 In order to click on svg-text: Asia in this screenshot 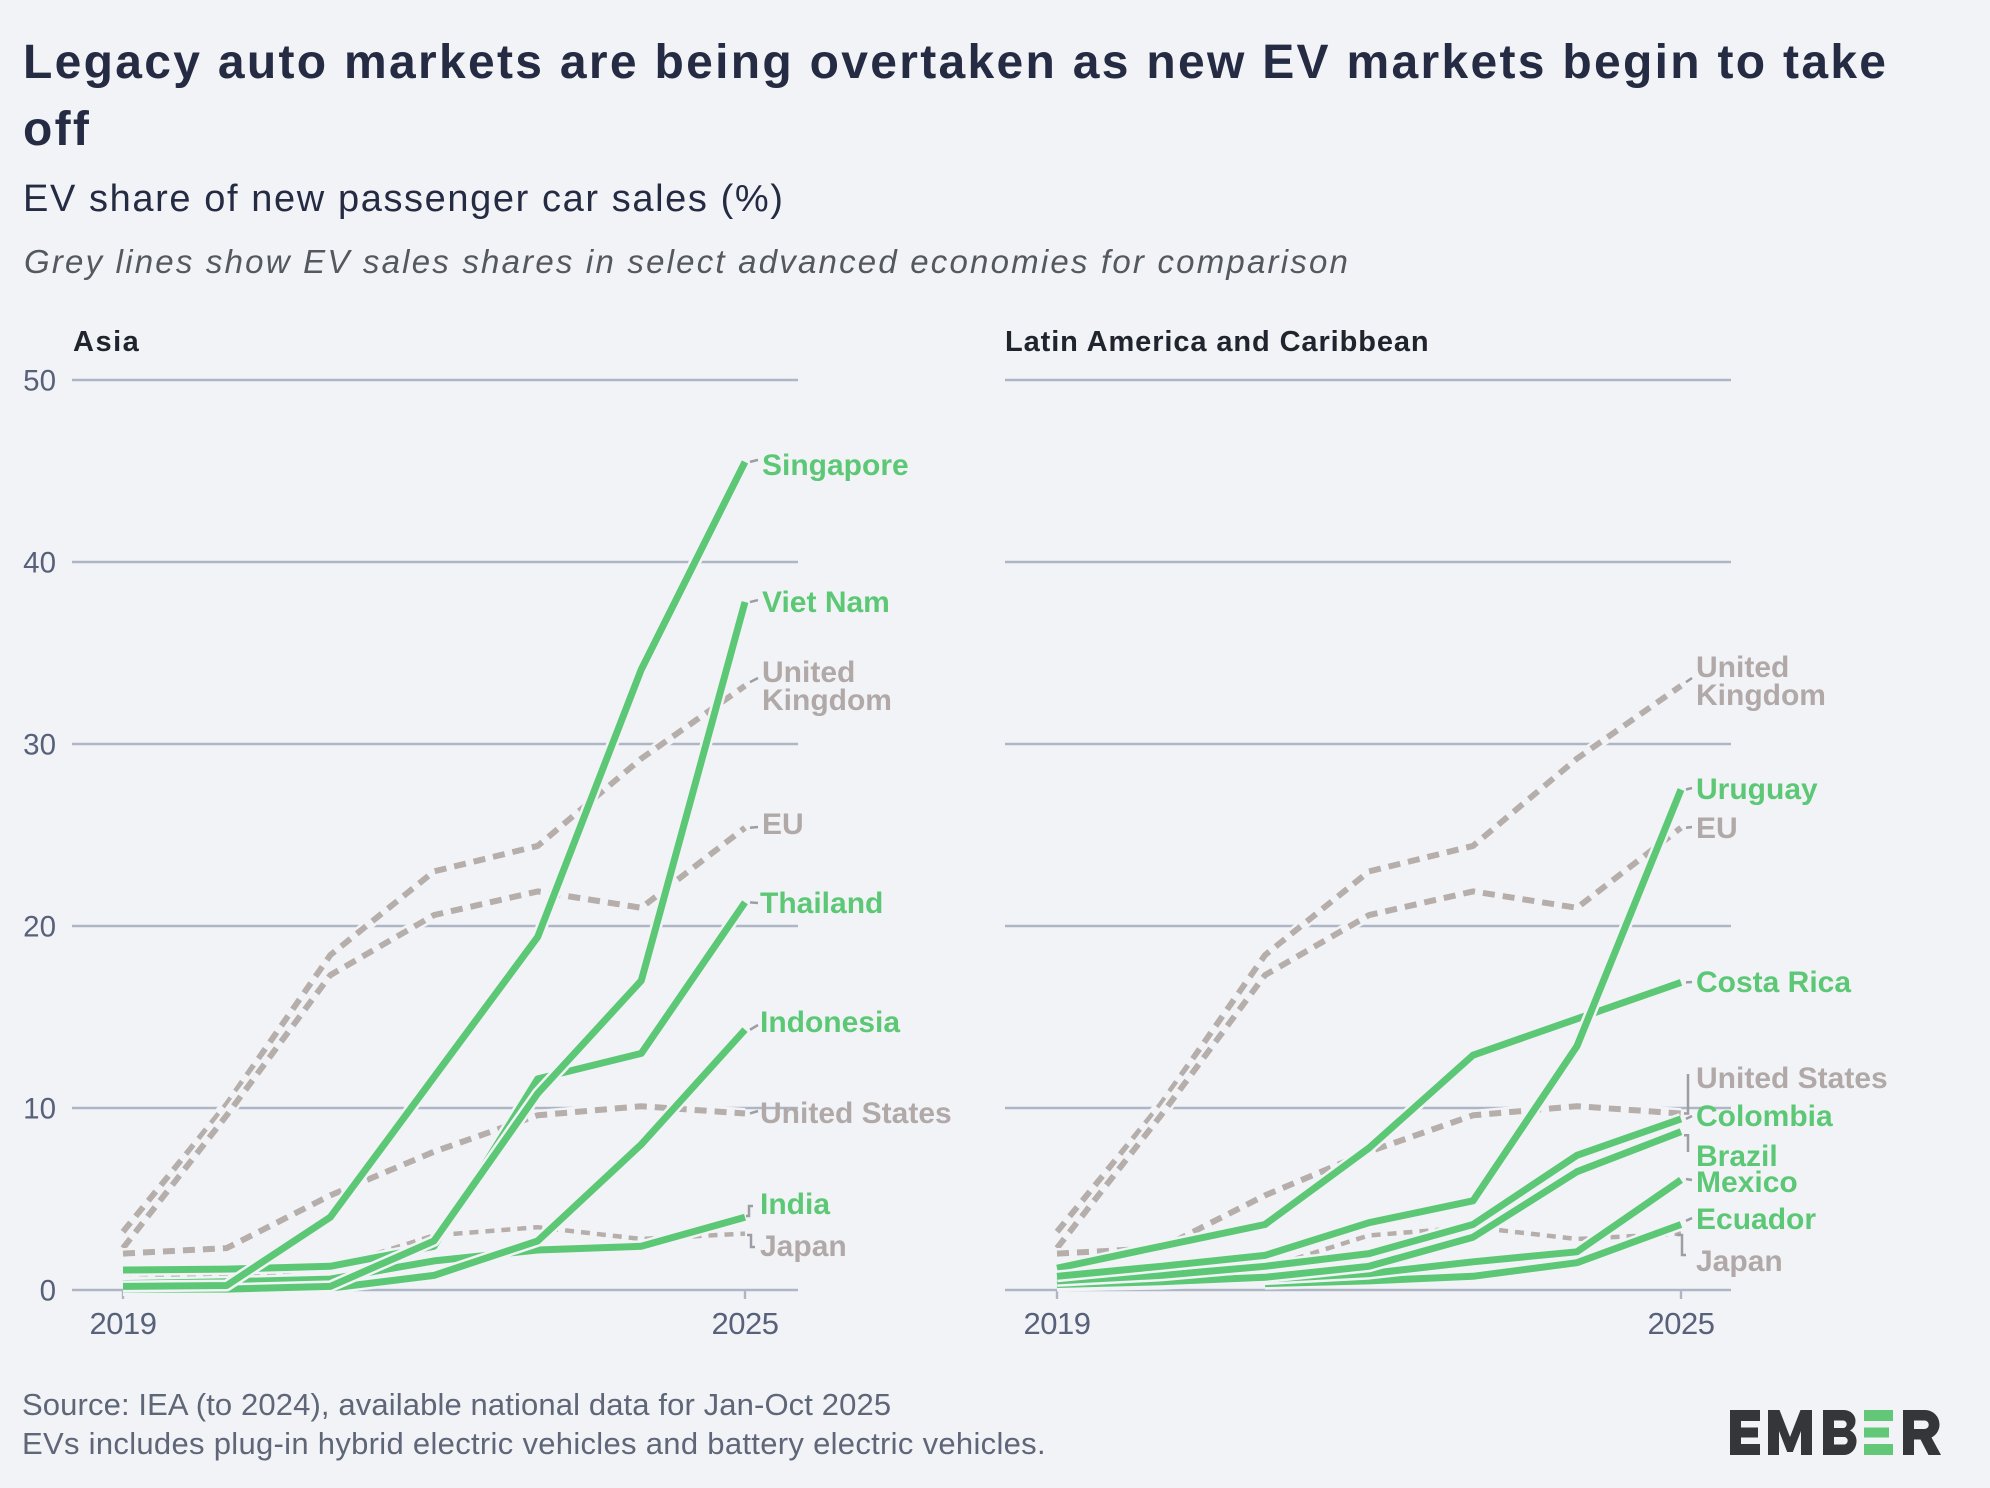, I will do `click(106, 342)`.